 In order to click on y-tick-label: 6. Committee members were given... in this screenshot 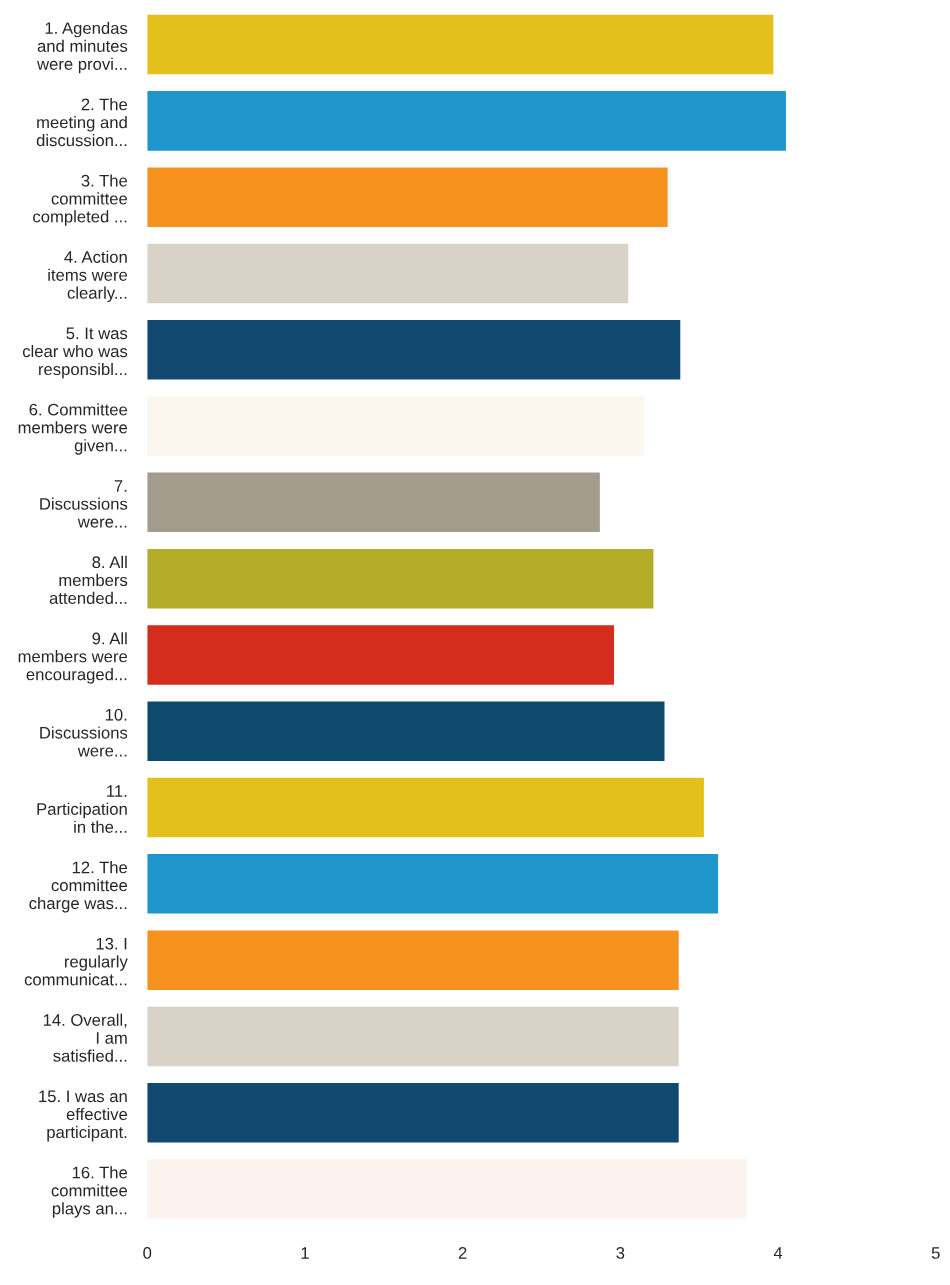, I will do `click(73, 429)`.